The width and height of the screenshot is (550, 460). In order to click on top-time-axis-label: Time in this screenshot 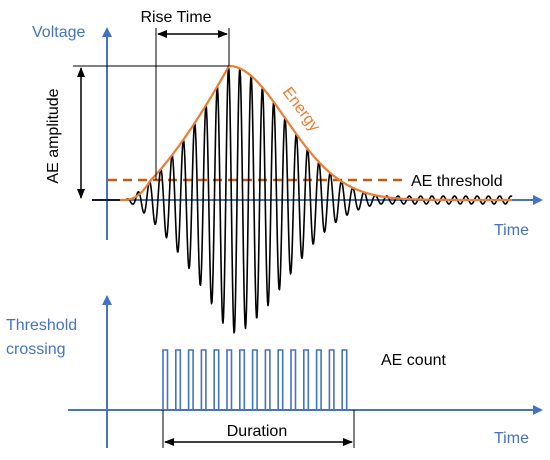, I will do `click(511, 230)`.